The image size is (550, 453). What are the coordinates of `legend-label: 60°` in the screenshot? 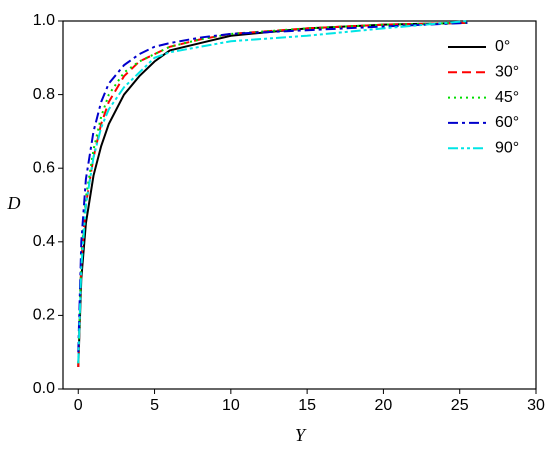 It's located at (507, 122).